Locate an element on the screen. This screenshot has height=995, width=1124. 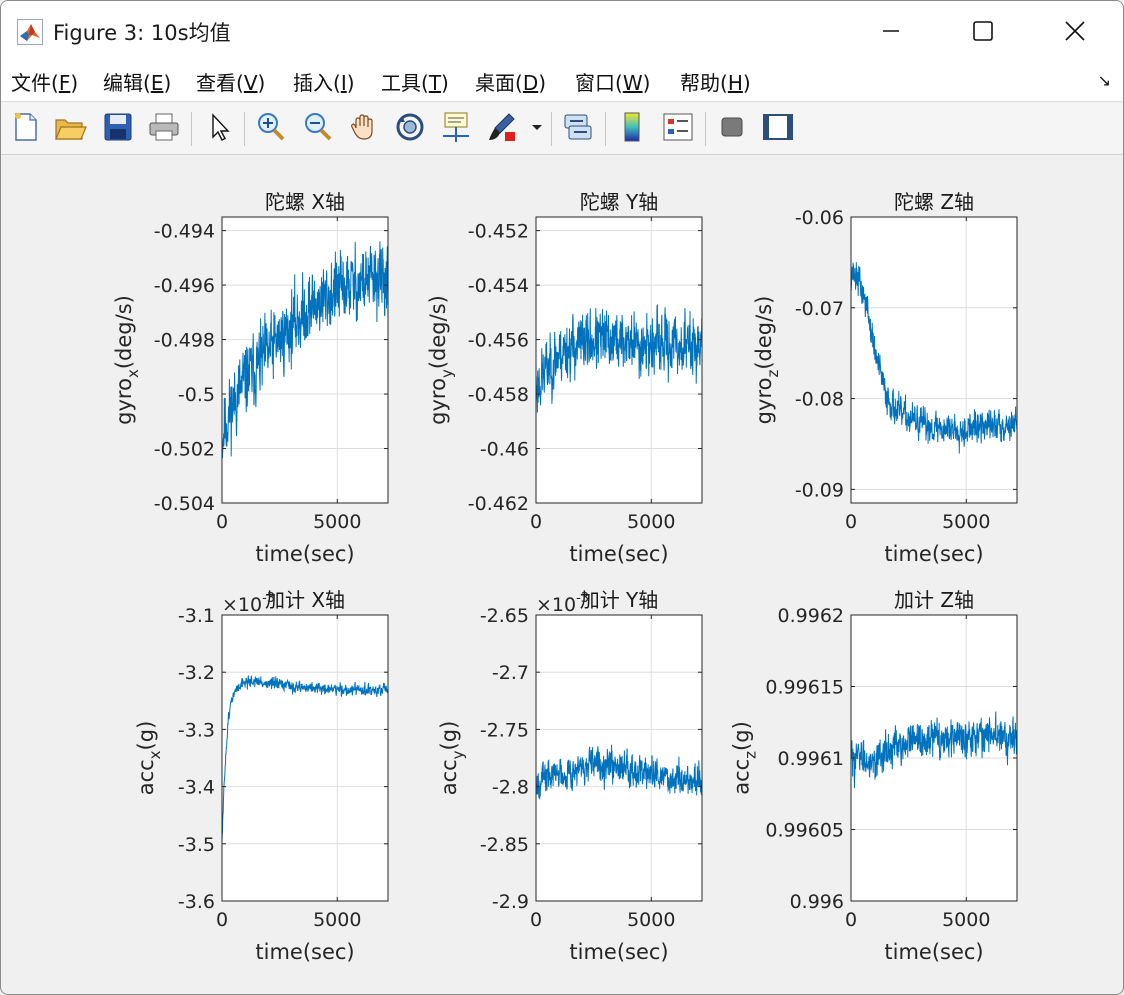
matlab-logo-icon is located at coordinates (30, 32).